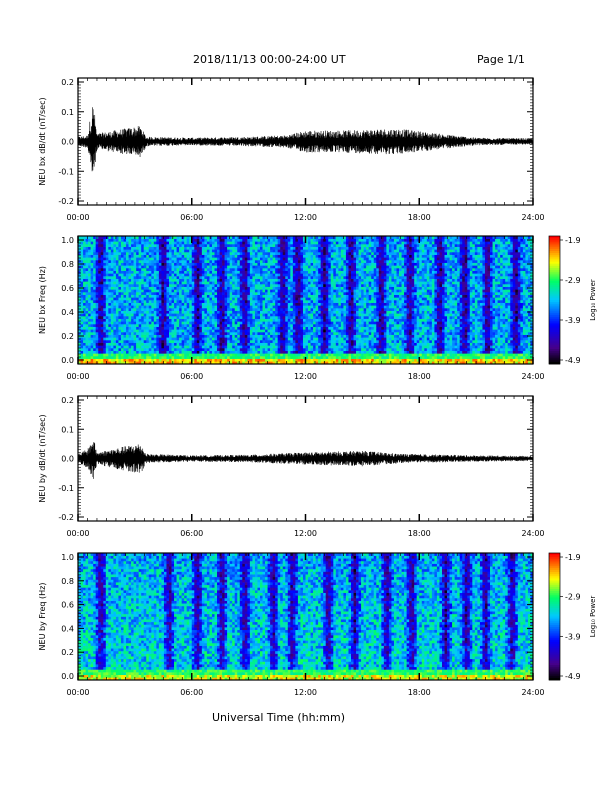  What do you see at coordinates (42, 458) in the screenshot?
I see `y-axis-title: NEU by dB/dt (nT/sec)` at bounding box center [42, 458].